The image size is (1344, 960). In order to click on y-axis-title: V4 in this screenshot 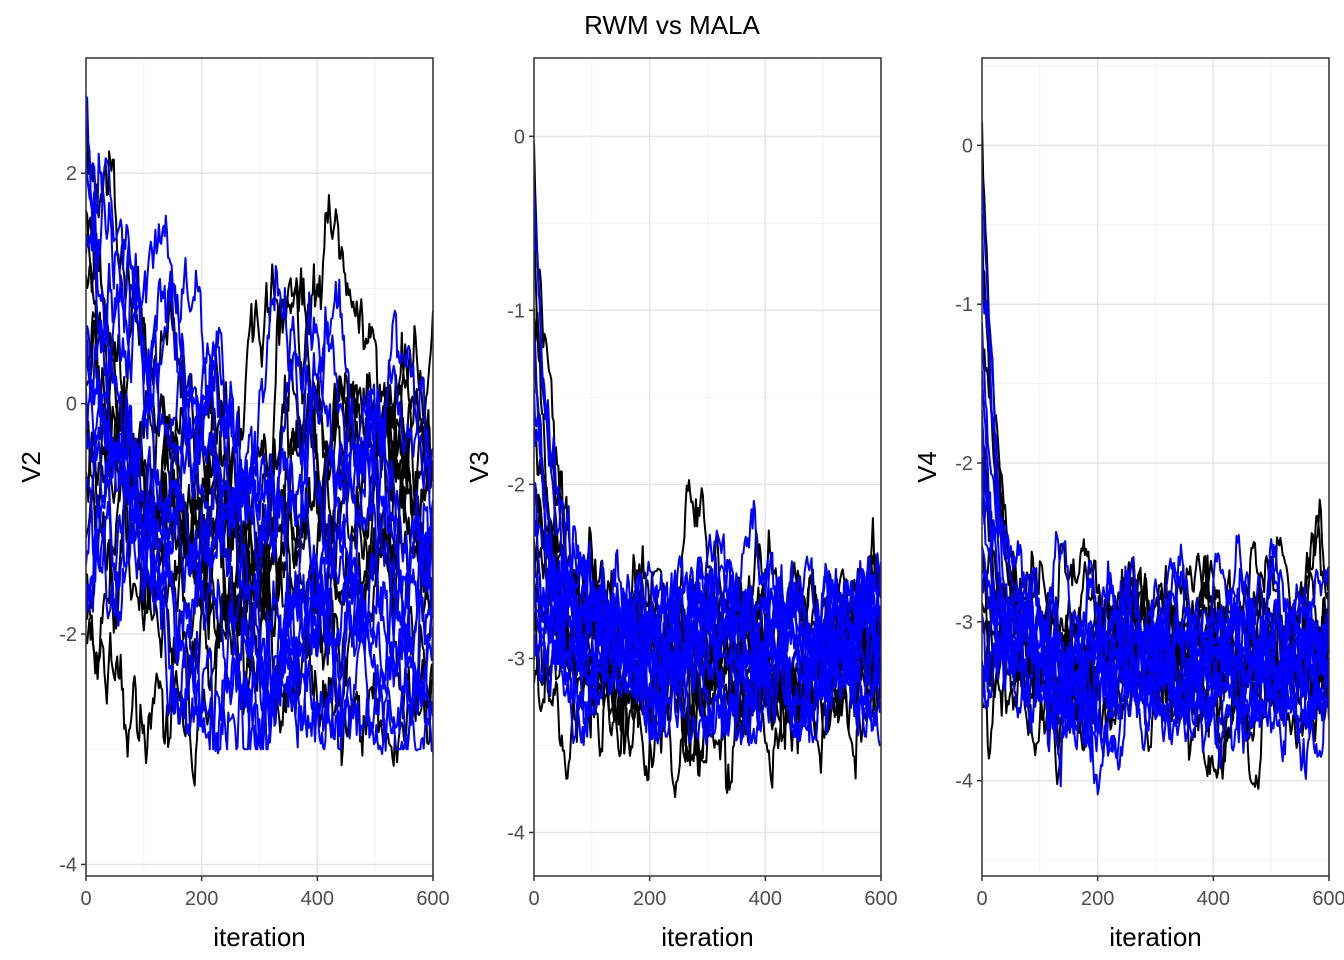, I will do `click(927, 467)`.